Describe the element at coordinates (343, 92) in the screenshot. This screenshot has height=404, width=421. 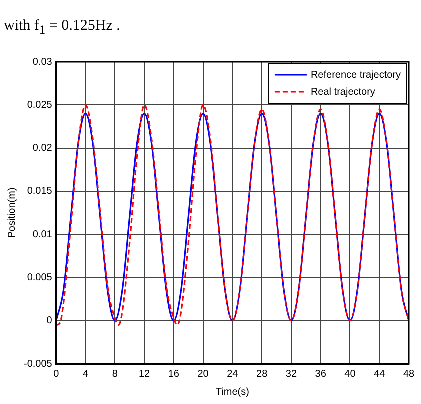
I see `legend-label: Real trajectory` at that location.